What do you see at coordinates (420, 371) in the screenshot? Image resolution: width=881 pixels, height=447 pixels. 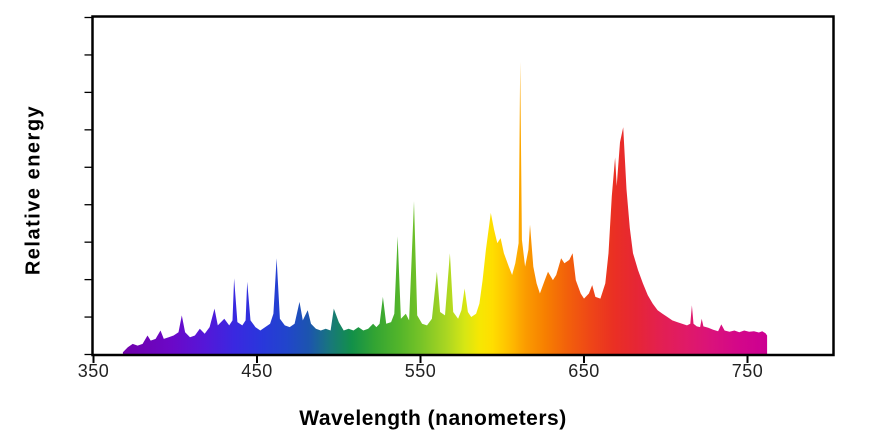 I see `x-tick-label: 550` at bounding box center [420, 371].